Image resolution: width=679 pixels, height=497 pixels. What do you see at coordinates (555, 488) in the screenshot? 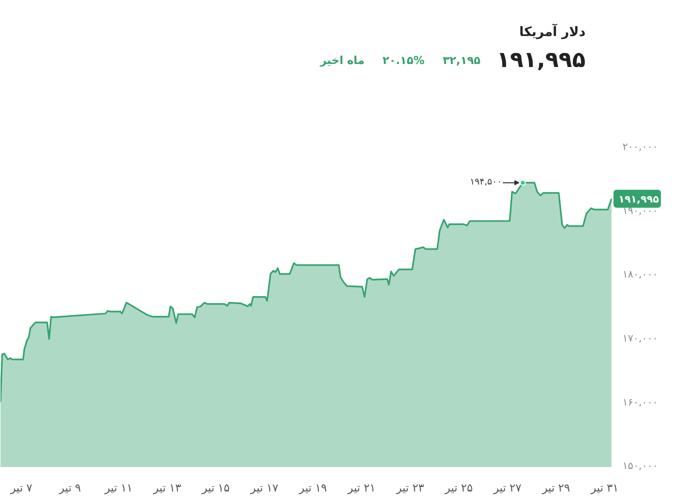
I see `x-tick-label: ۲۹ تیر` at bounding box center [555, 488].